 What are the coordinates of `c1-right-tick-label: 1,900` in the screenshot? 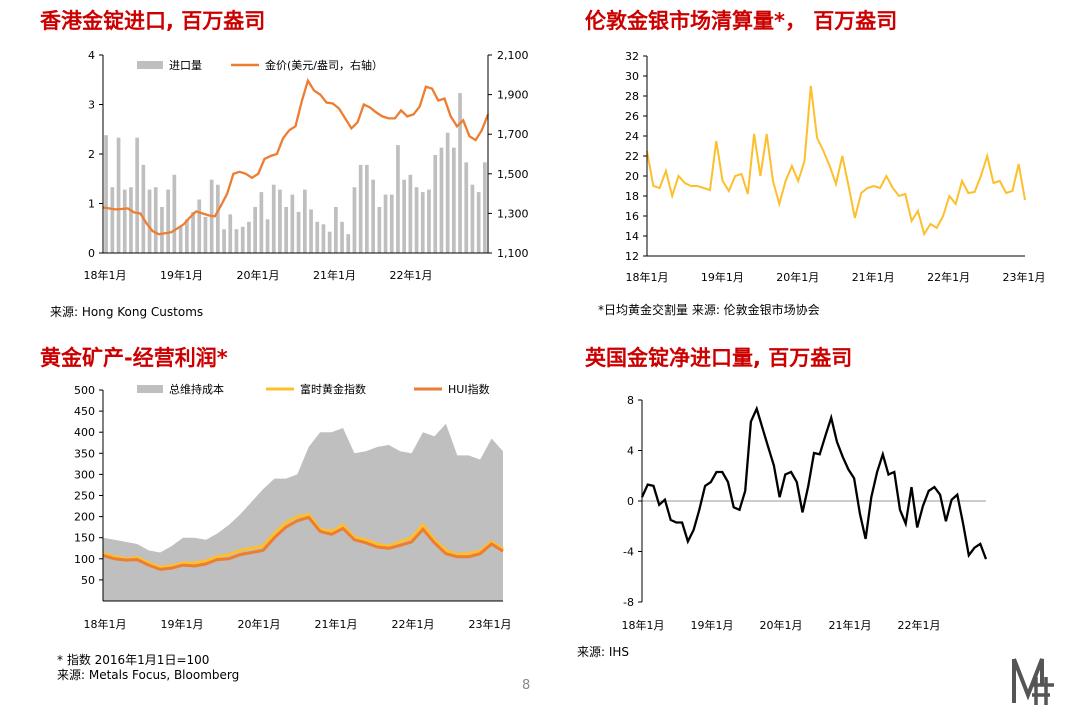 It's located at (513, 95).